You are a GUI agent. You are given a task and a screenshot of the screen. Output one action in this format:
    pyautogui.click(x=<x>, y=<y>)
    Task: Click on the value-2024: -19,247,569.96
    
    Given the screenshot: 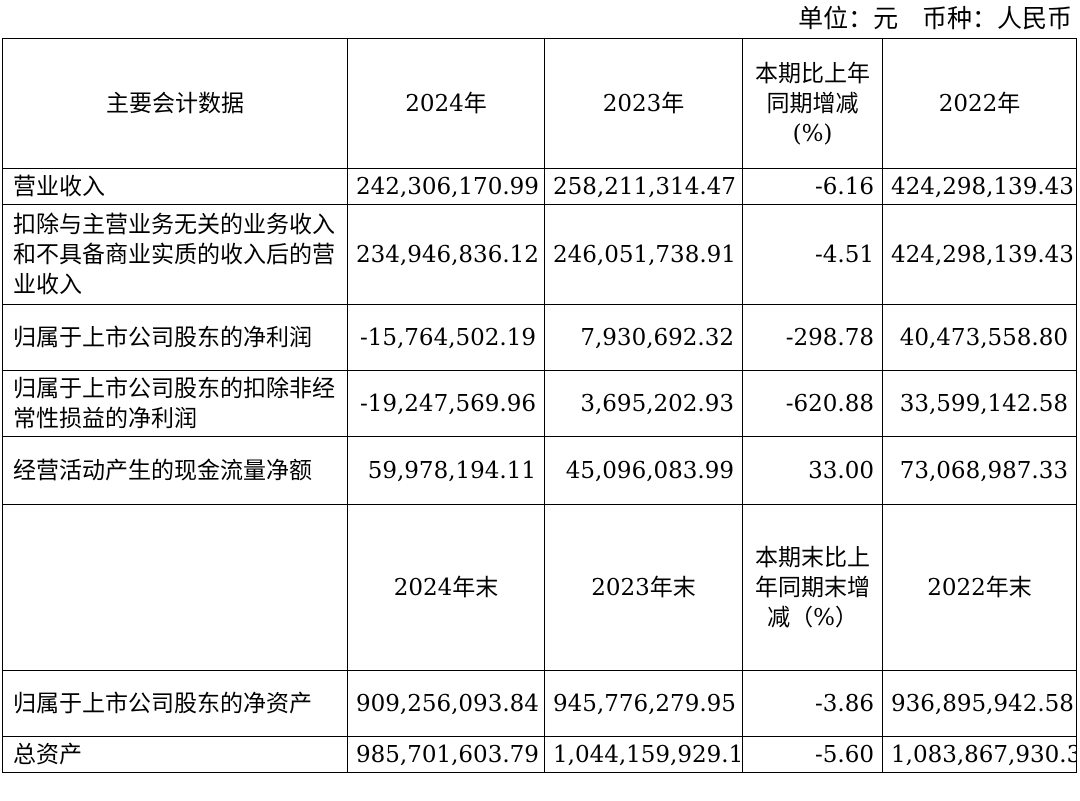 What is the action you would take?
    pyautogui.click(x=446, y=403)
    